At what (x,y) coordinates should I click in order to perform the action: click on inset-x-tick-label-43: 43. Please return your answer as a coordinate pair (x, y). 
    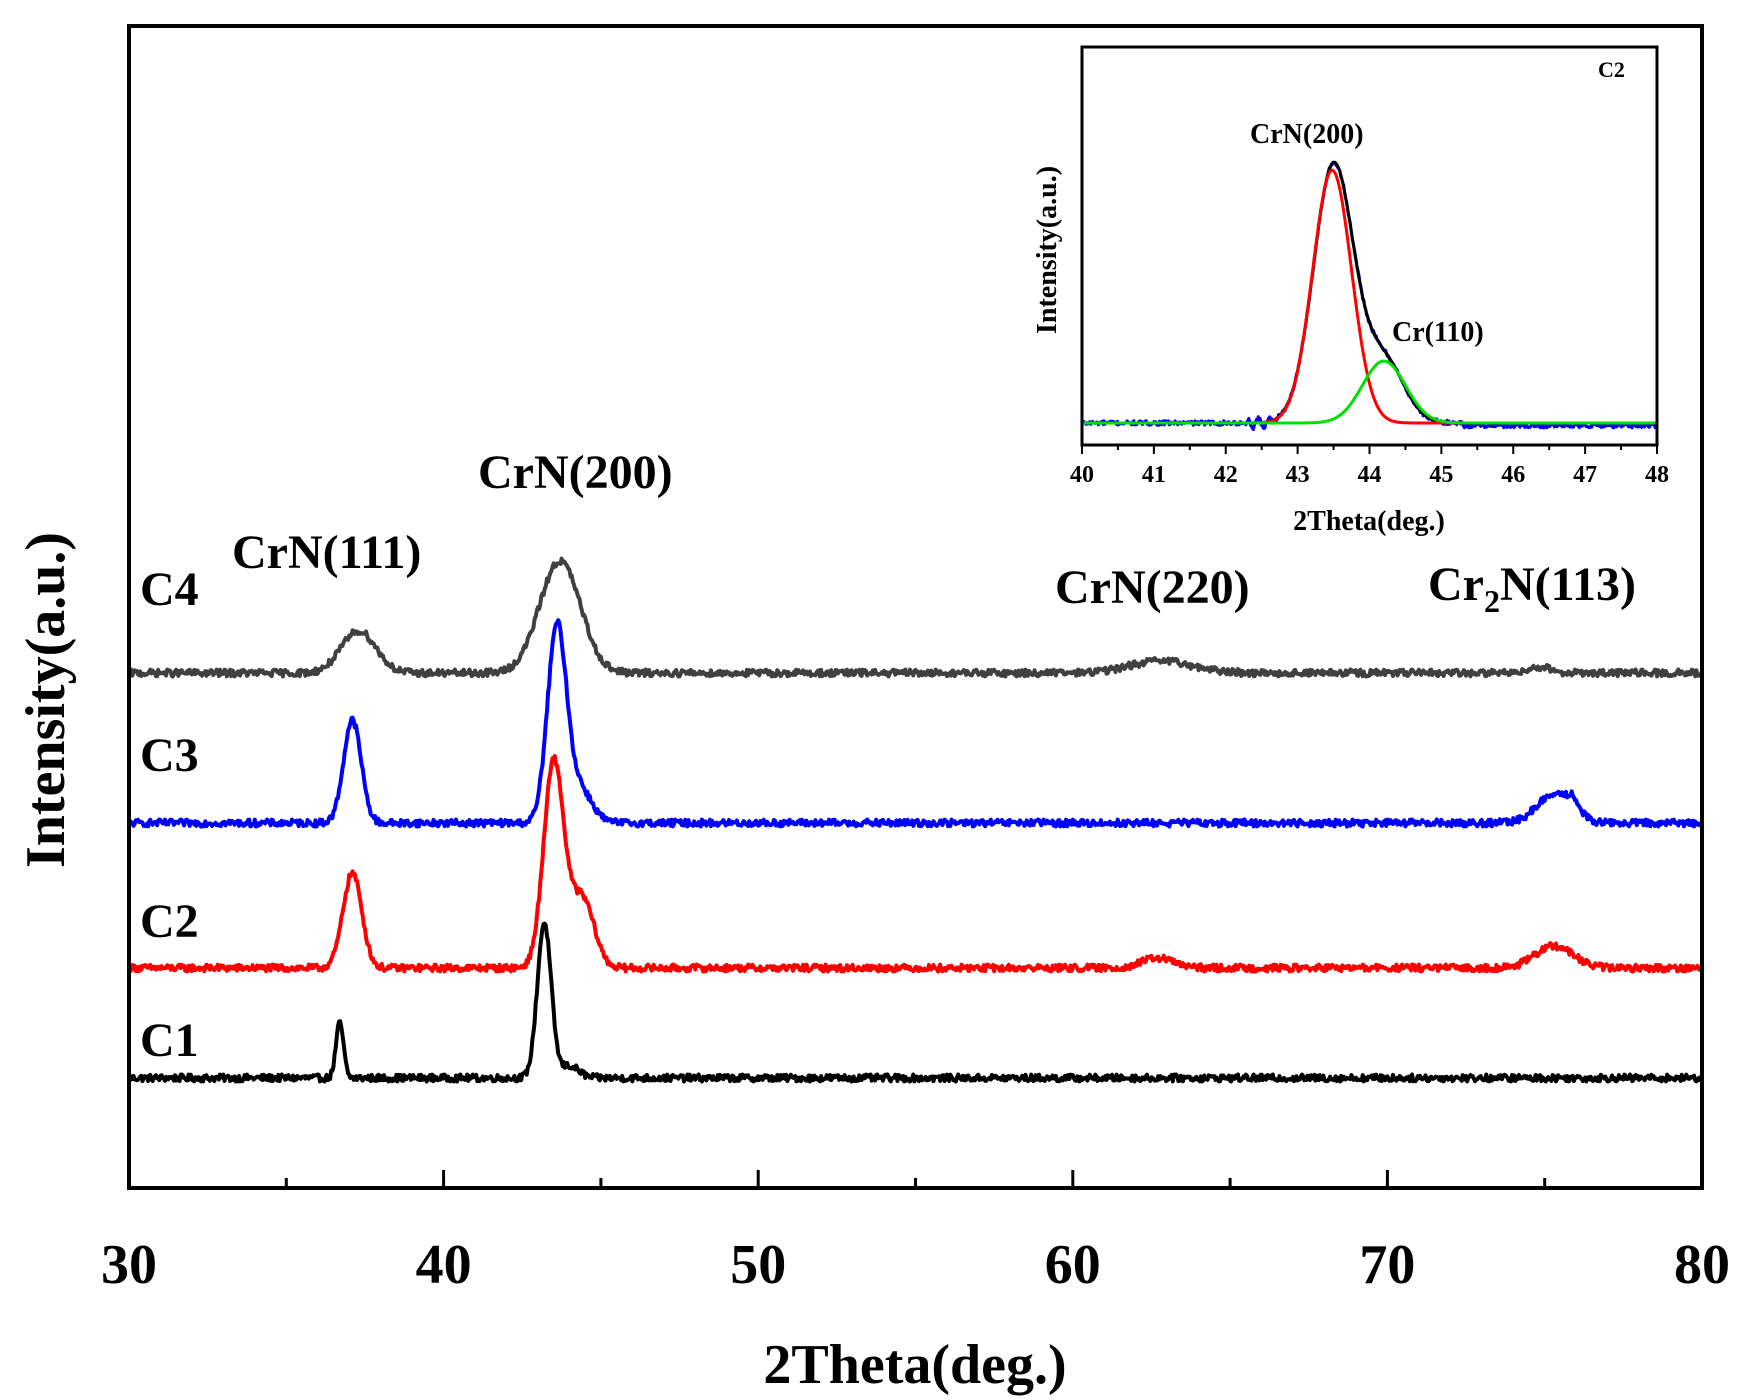
    Looking at the image, I should click on (1298, 475).